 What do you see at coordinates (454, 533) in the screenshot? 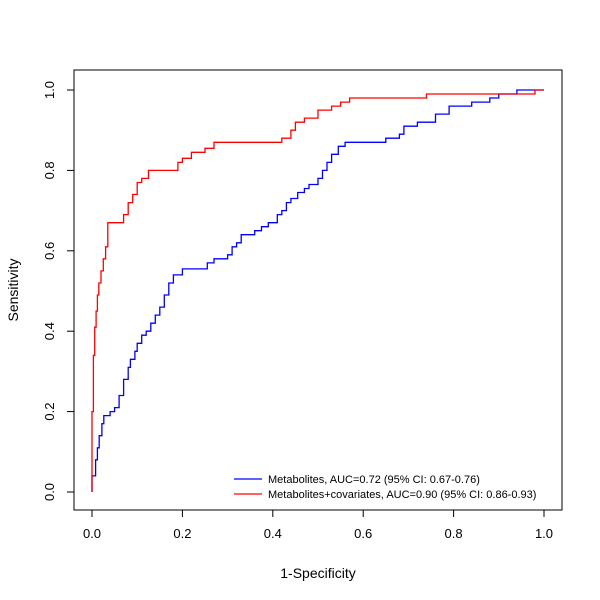
I see `x-tick-label: 0.8` at bounding box center [454, 533].